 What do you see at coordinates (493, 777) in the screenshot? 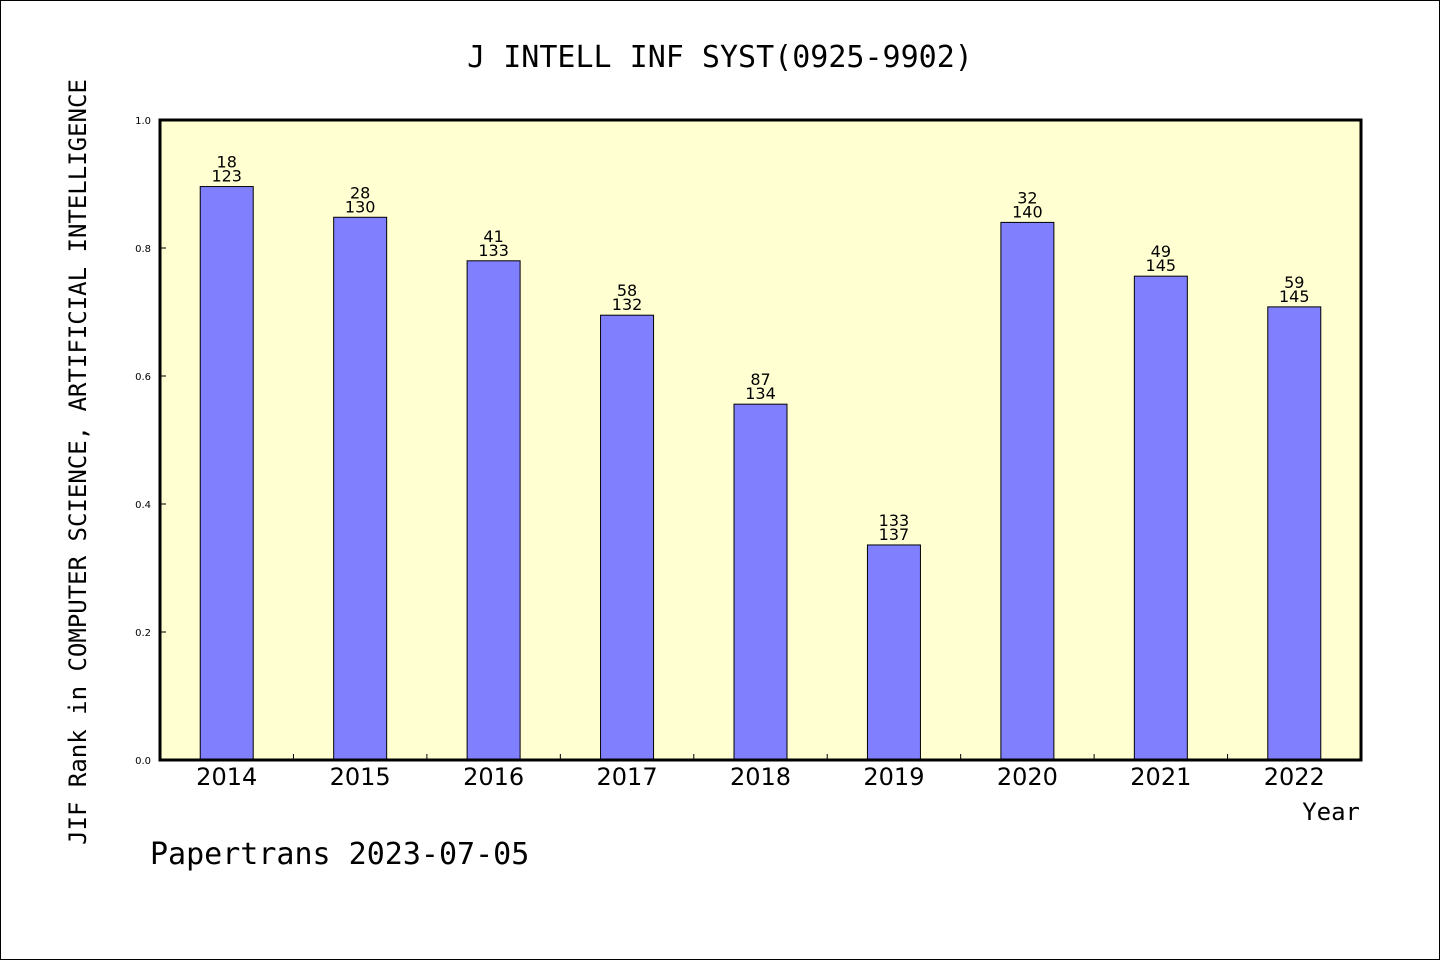
I see `x-tick-label: 2016` at bounding box center [493, 777].